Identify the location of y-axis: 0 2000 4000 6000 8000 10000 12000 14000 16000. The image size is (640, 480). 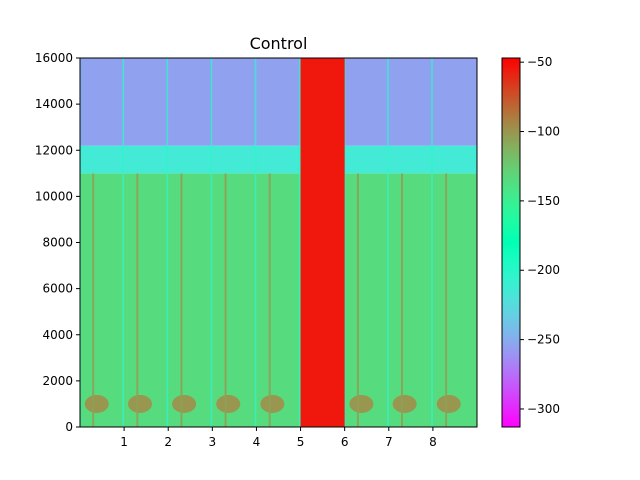
(57, 242).